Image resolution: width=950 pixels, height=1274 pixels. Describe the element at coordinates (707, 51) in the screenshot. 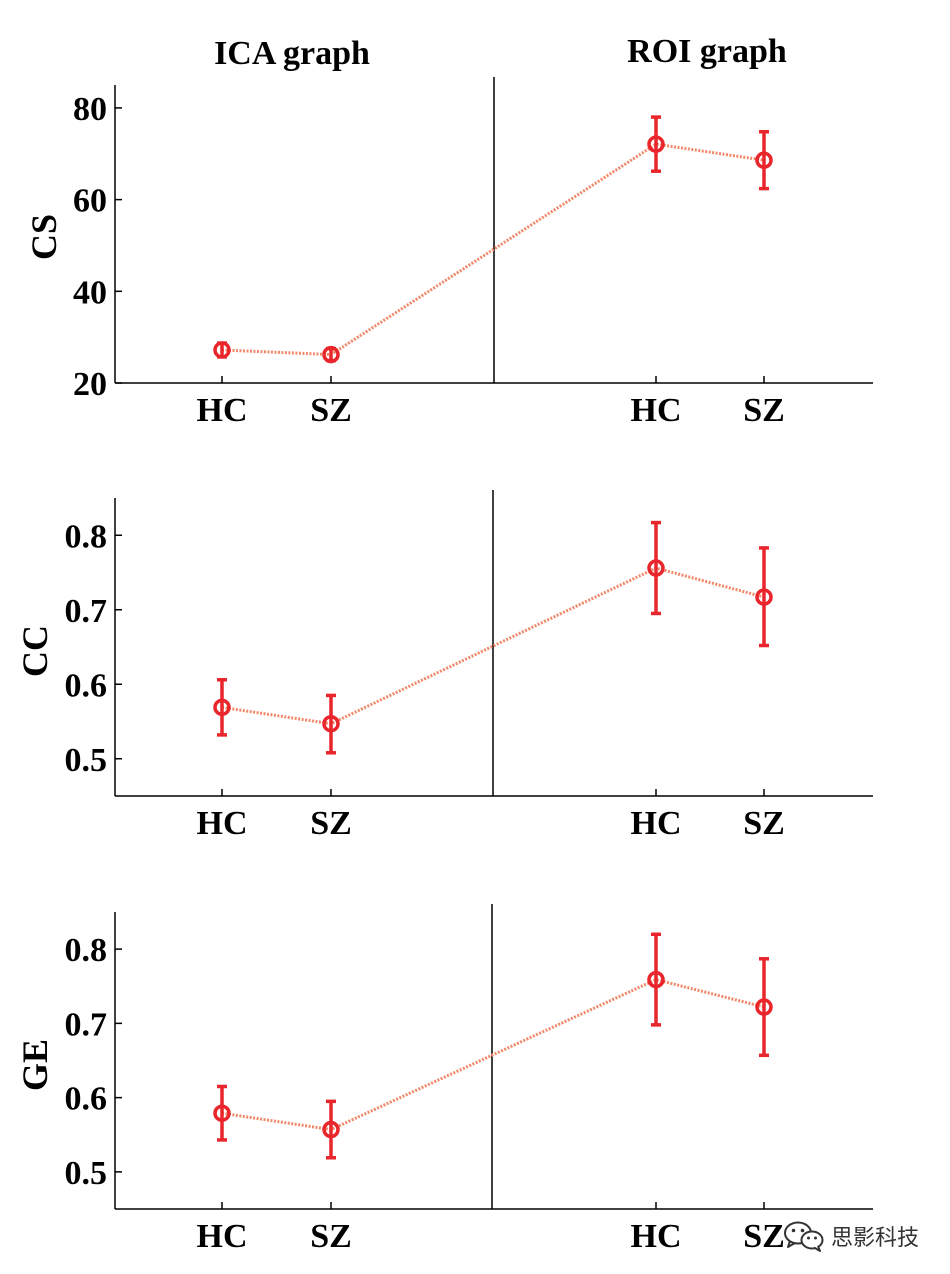

I see `column-title-roi: ROI graph` at that location.